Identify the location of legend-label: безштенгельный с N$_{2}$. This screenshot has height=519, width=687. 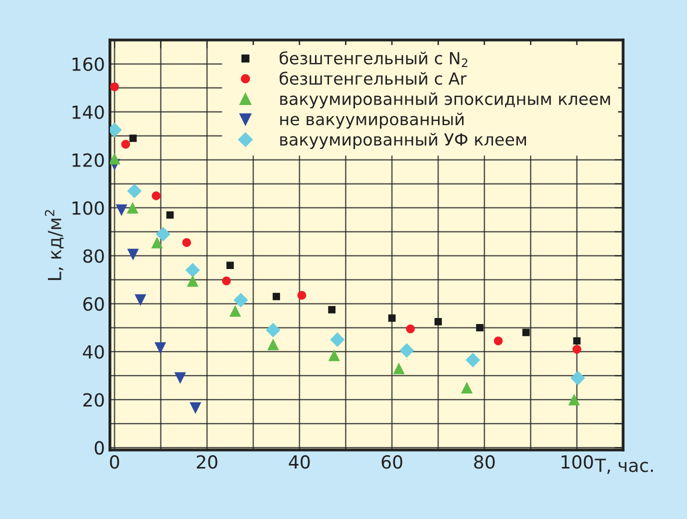
(374, 59).